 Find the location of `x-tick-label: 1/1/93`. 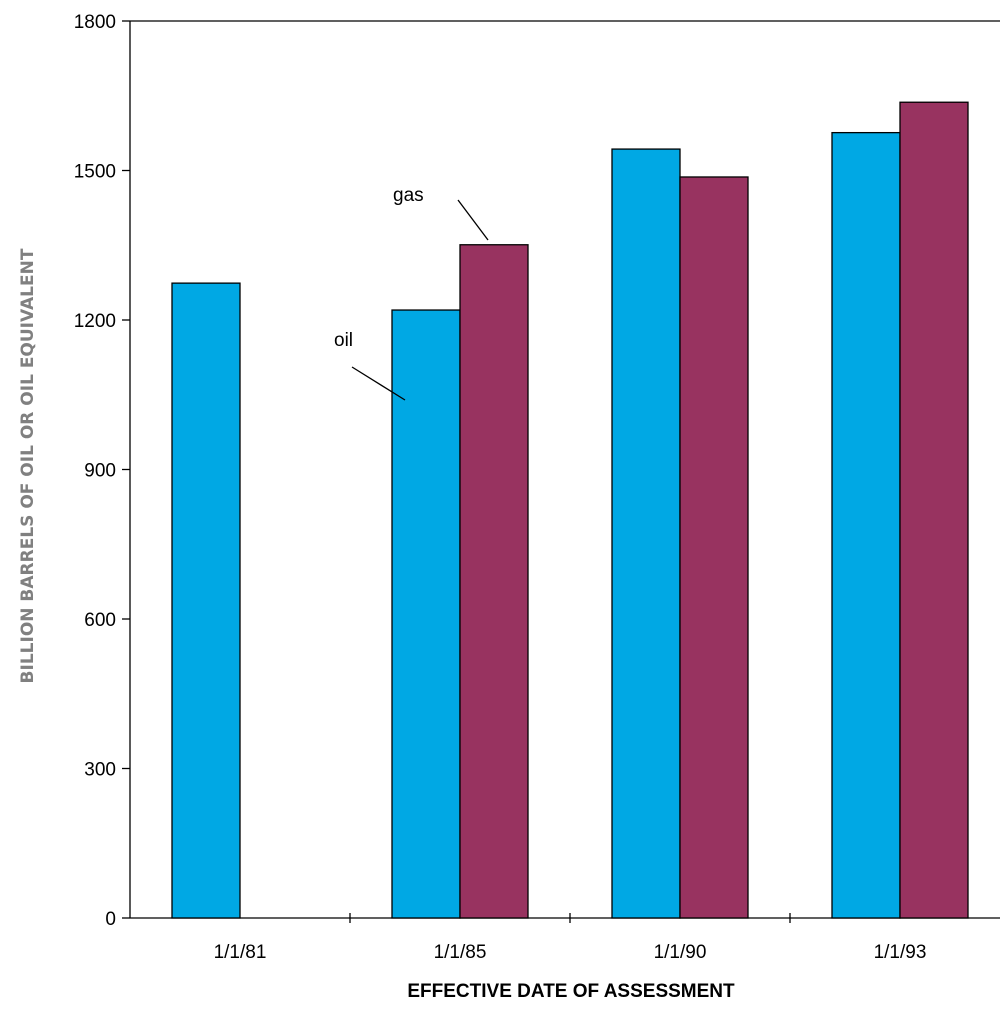

x-tick-label: 1/1/93 is located at coordinates (900, 952).